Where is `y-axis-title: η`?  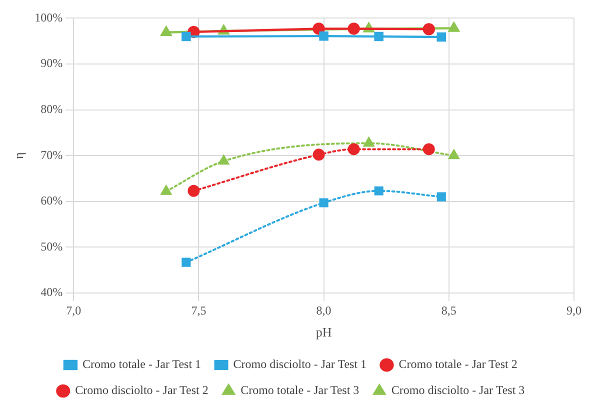
y-axis-title: η is located at coordinates (18, 156).